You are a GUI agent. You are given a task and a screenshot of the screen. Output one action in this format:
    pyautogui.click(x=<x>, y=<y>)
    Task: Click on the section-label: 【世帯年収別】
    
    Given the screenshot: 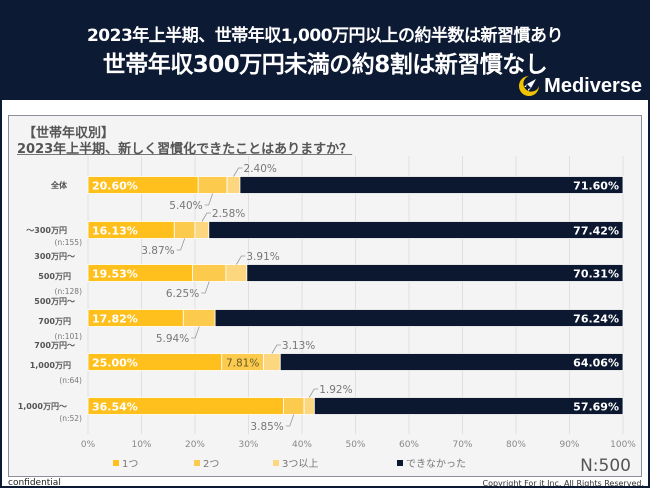 What is the action you would take?
    pyautogui.click(x=69, y=133)
    